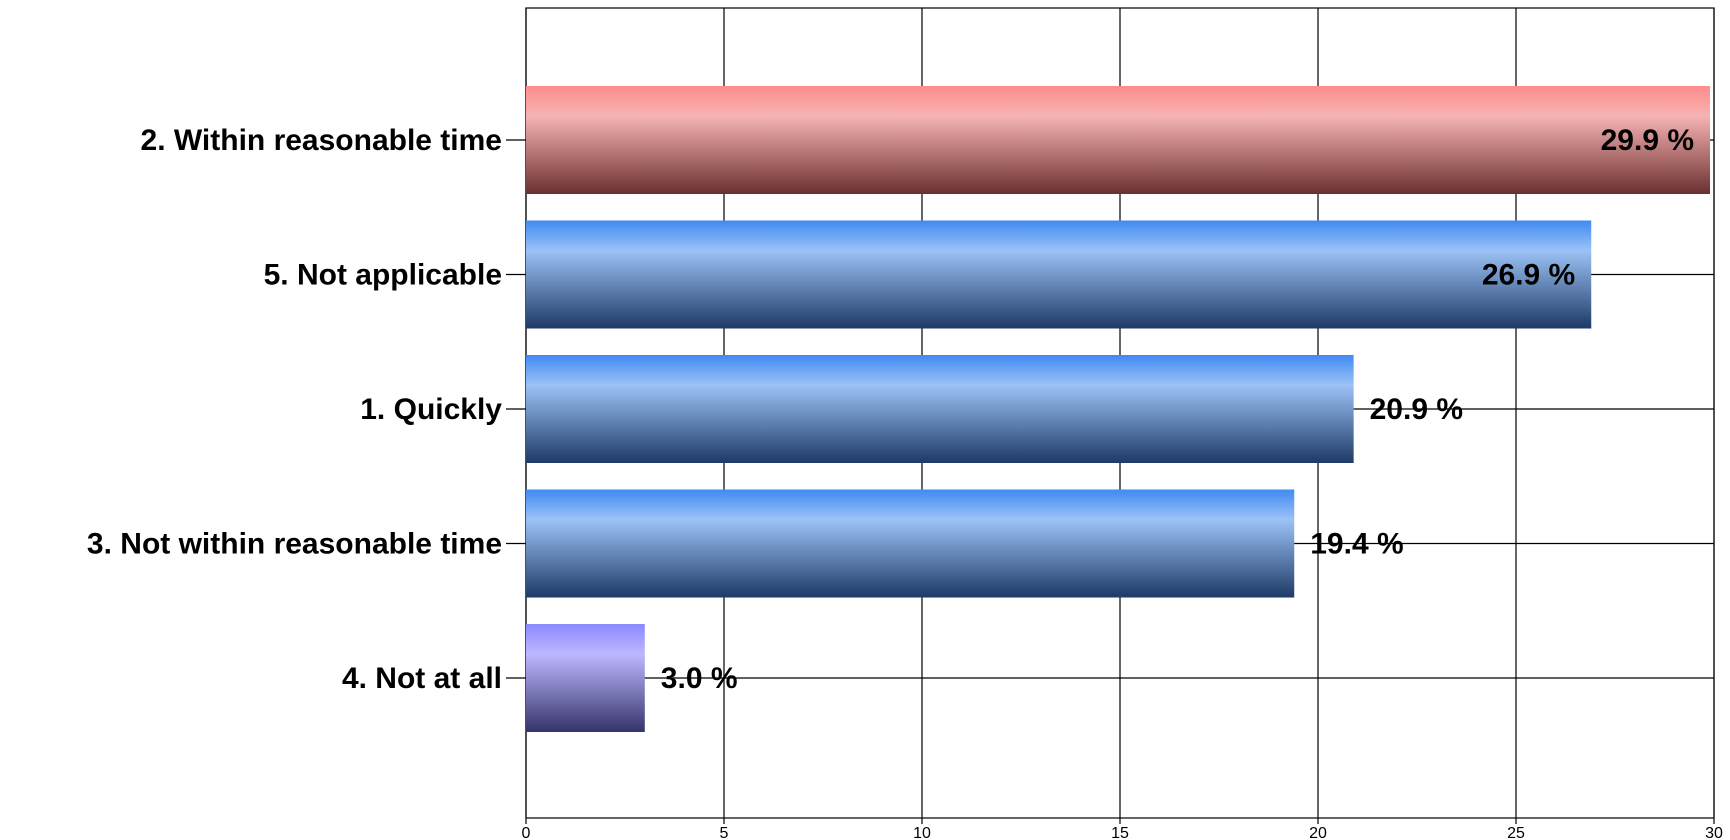 The image size is (1730, 840). Describe the element at coordinates (1647, 140) in the screenshot. I see `data-label: 29.9 %` at that location.